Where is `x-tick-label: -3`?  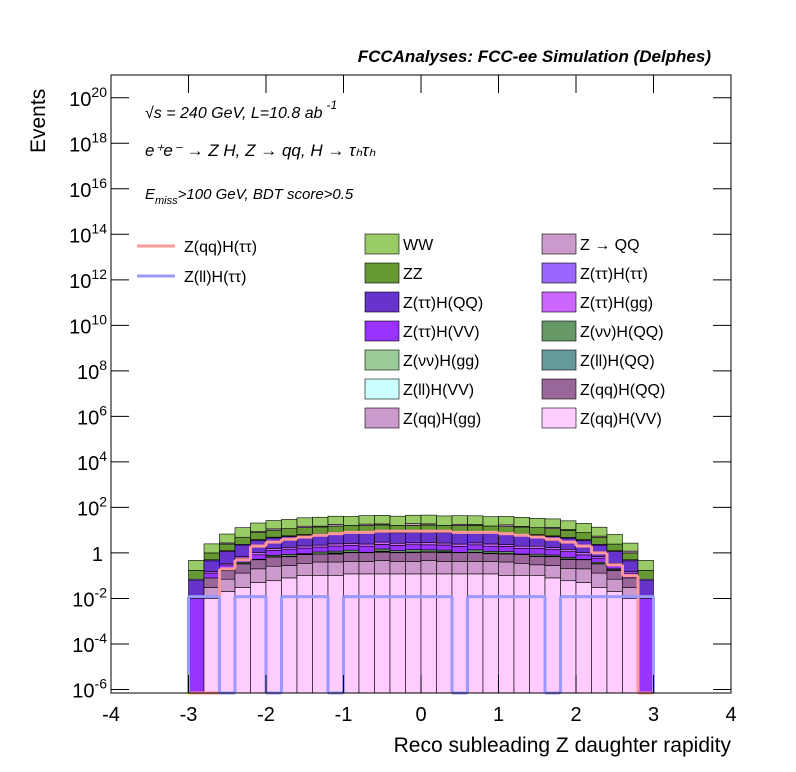 x-tick-label: -3 is located at coordinates (189, 715).